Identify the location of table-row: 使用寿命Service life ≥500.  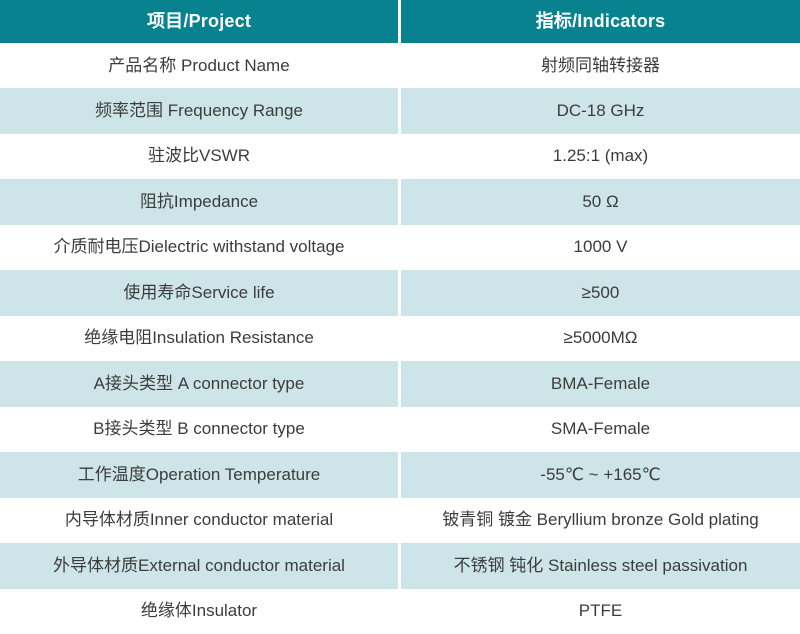
(400, 293).